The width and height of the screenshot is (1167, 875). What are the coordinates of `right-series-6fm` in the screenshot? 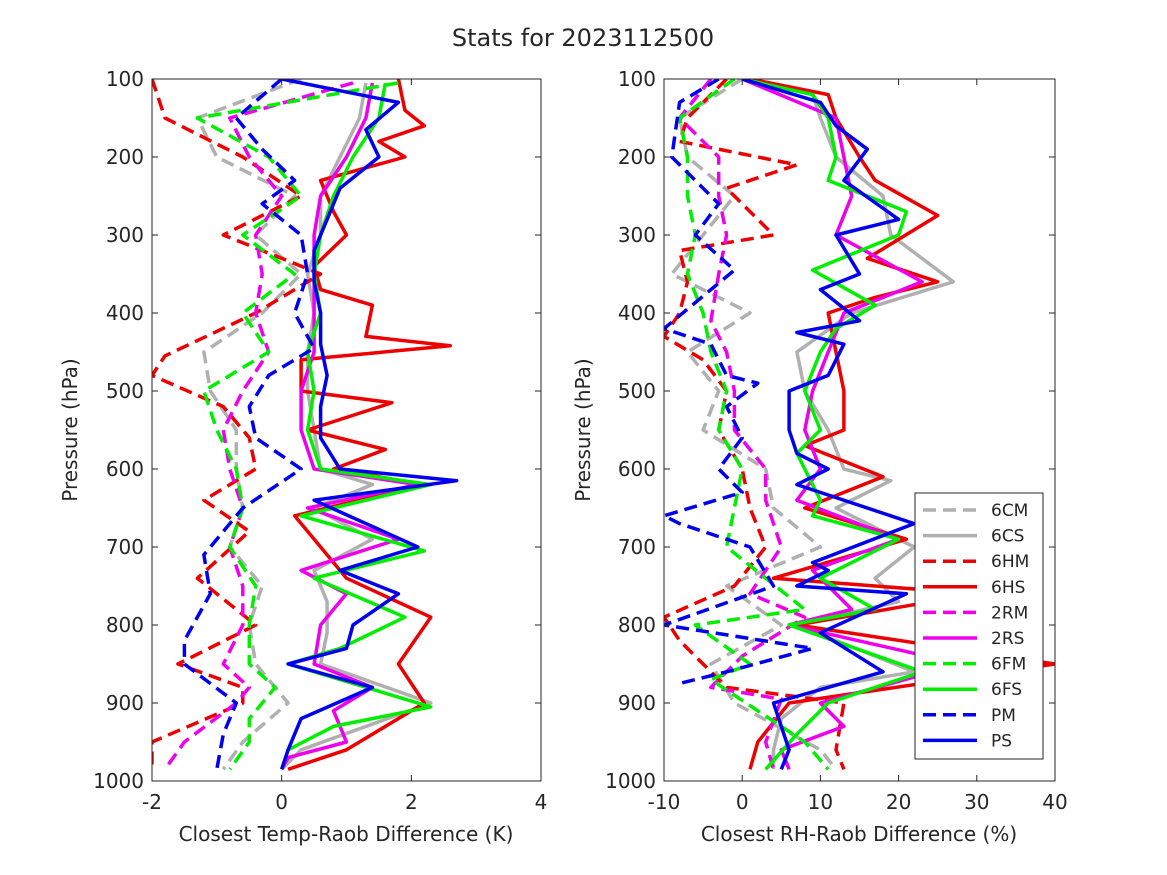 It's located at (753, 425).